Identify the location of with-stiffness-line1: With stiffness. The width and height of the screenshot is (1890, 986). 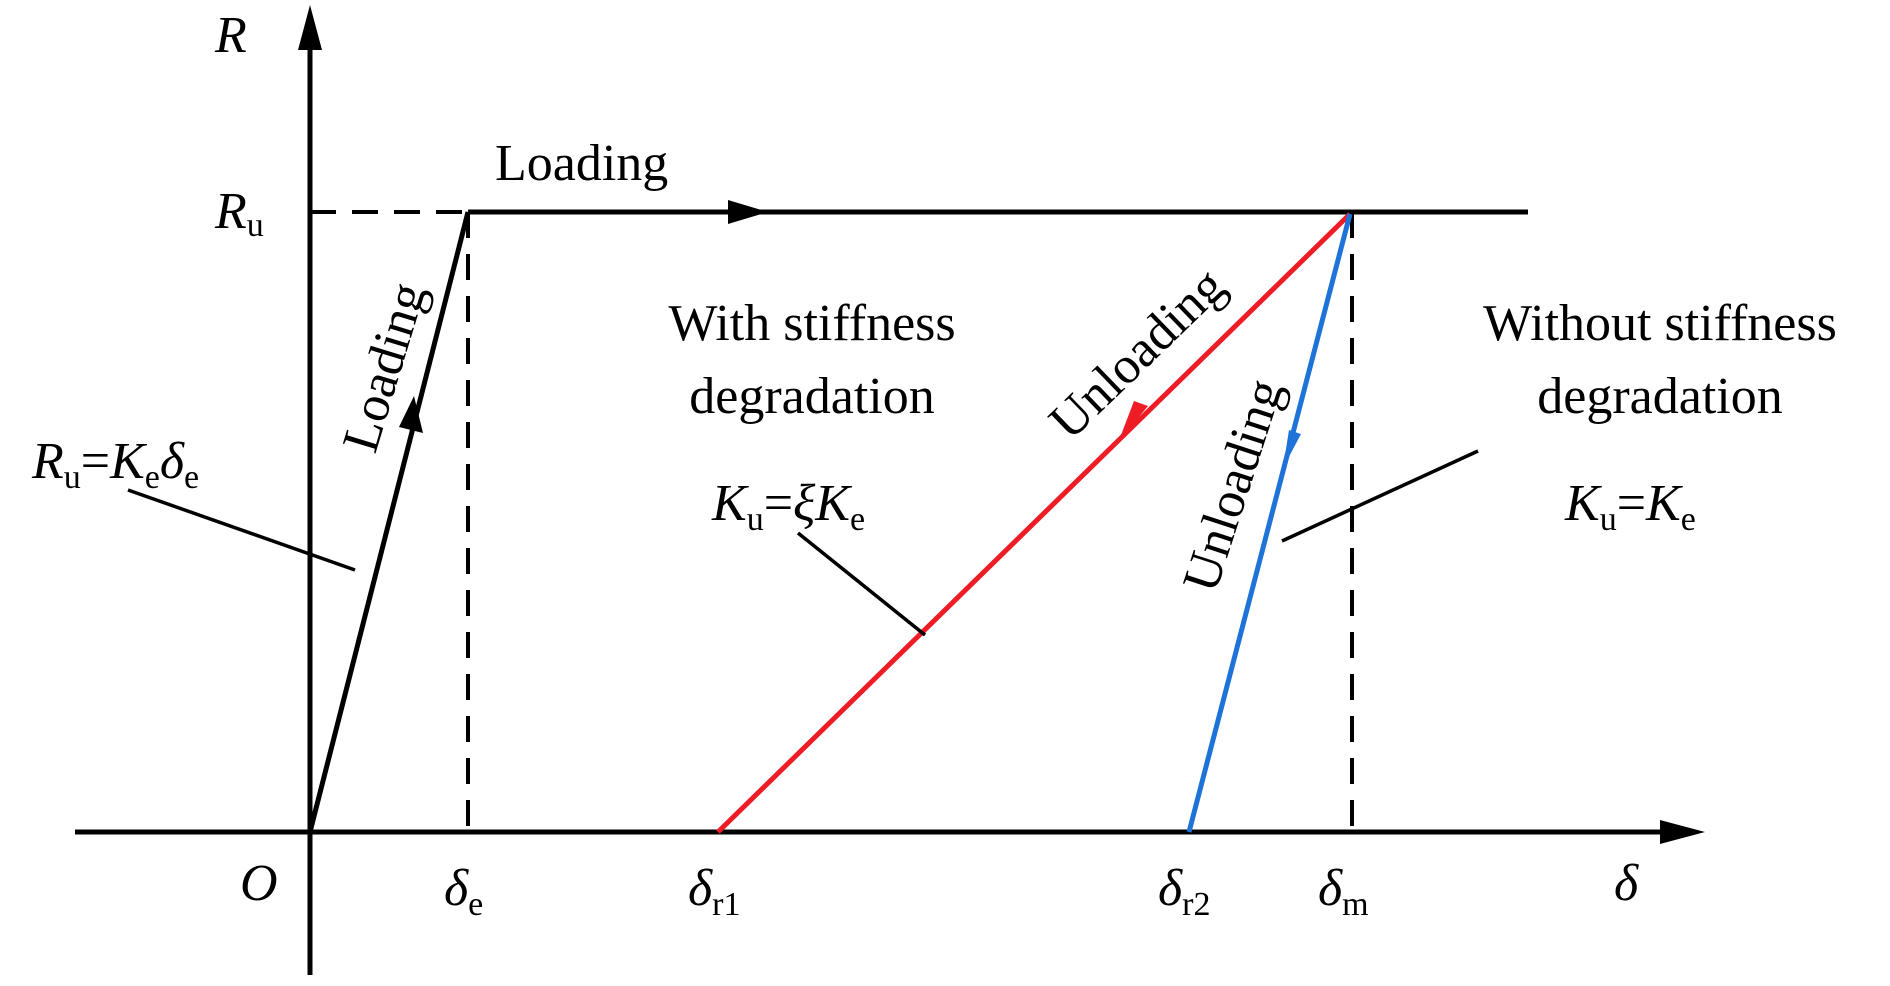
(811, 323).